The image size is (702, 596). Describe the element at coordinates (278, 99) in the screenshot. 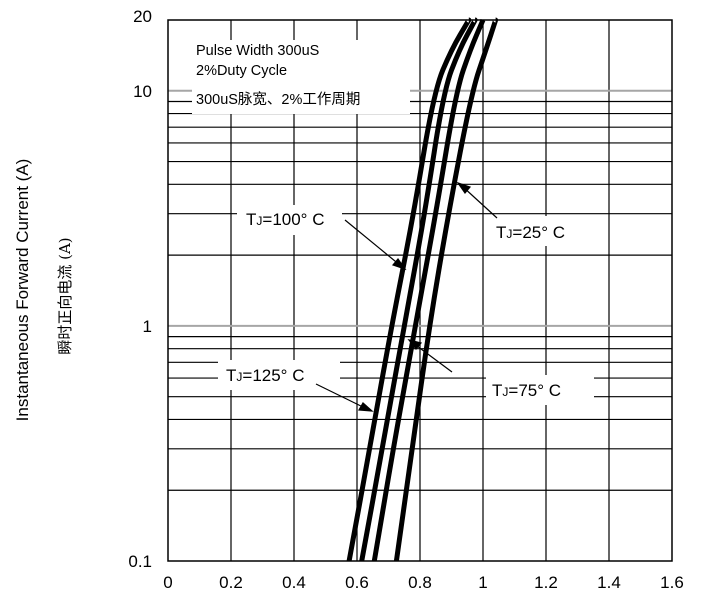

I see `note-line-3: 300uS脉宽、2%工作周期` at that location.